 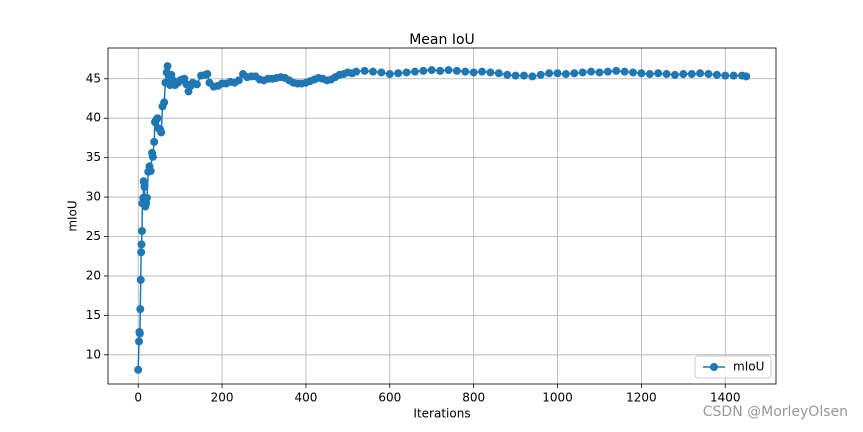 I want to click on y-axis-label: mIoU, so click(x=73, y=215).